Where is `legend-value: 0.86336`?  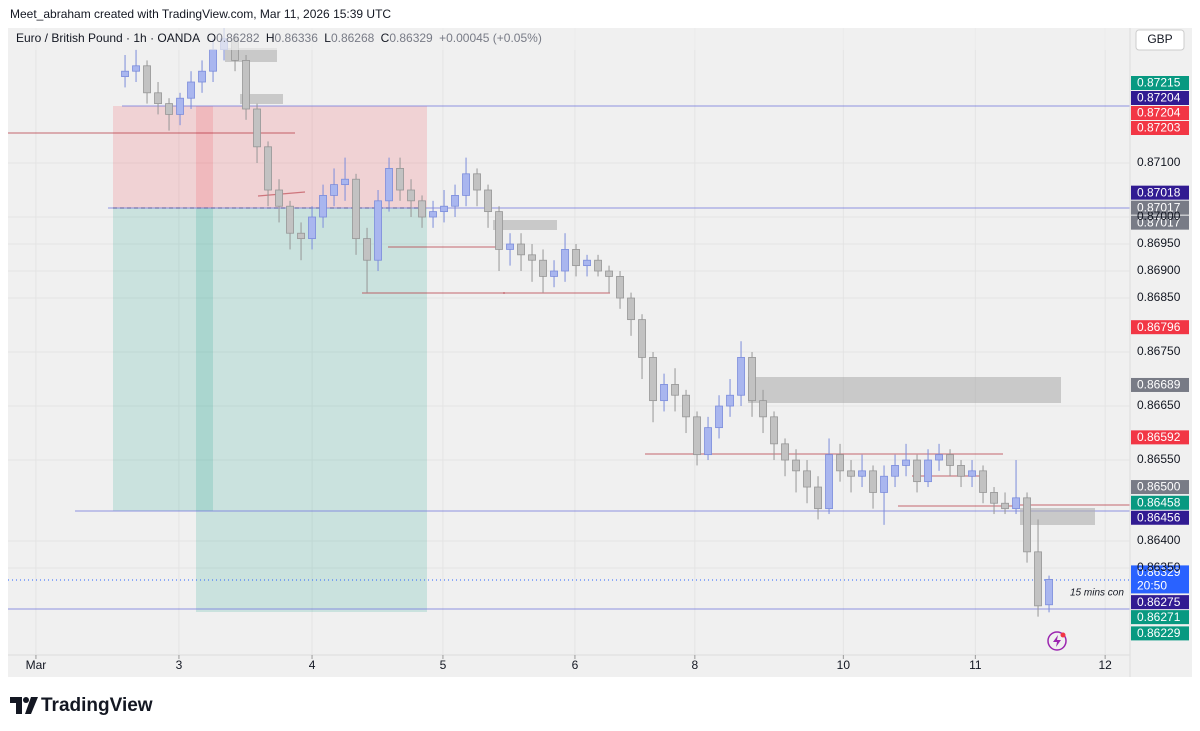 legend-value: 0.86336 is located at coordinates (297, 38).